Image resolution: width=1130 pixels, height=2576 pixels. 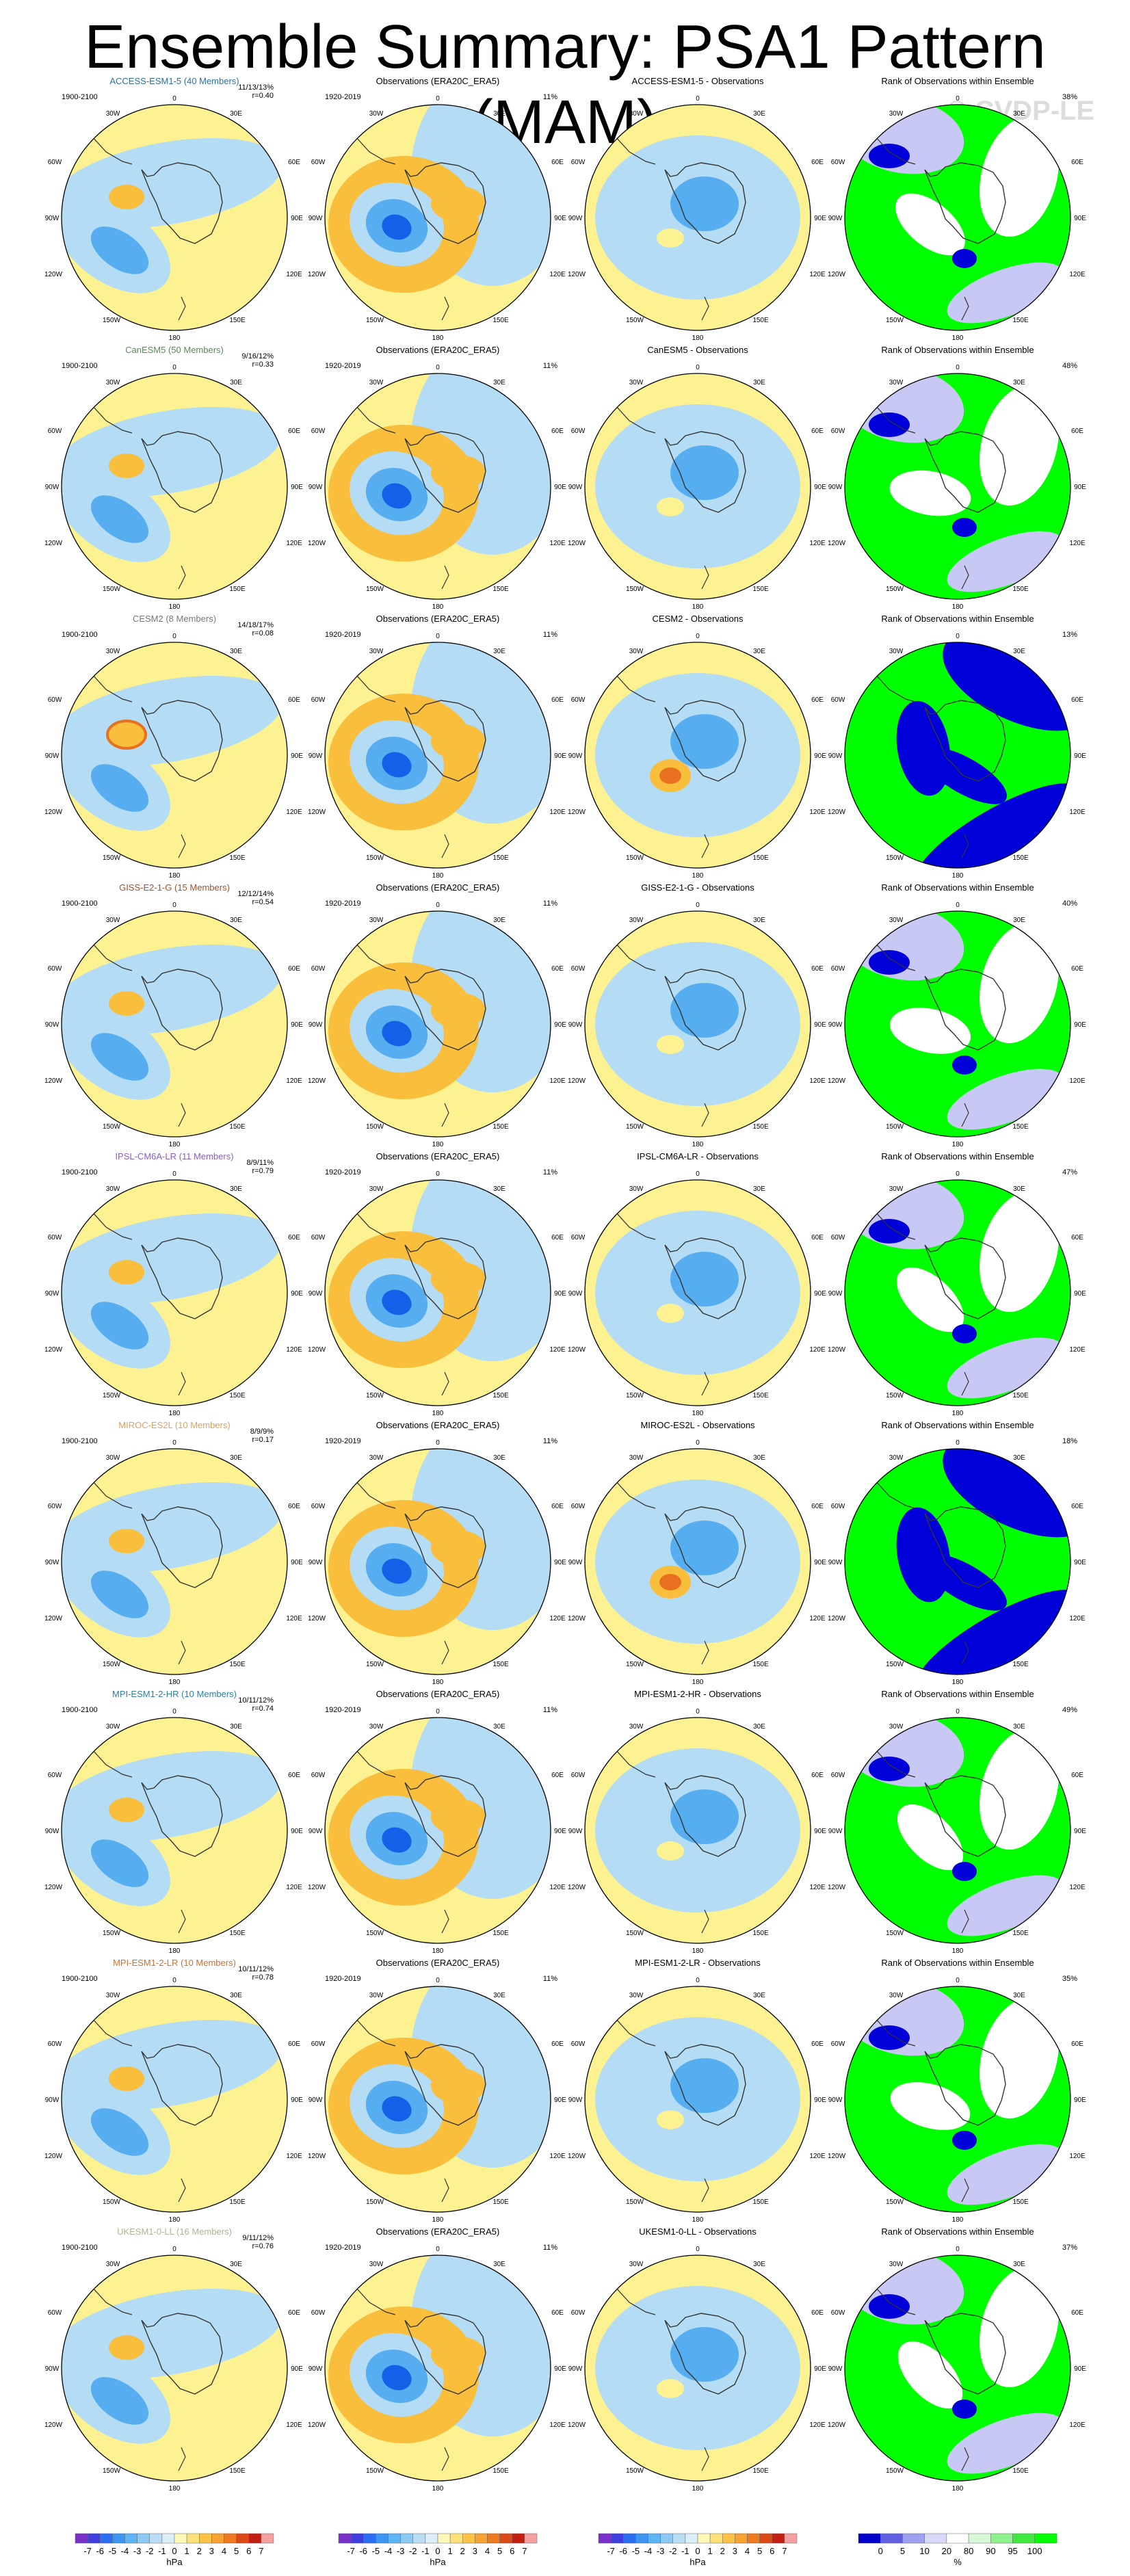 What do you see at coordinates (426, 2551) in the screenshot?
I see `colorbar-tick-label: -1` at bounding box center [426, 2551].